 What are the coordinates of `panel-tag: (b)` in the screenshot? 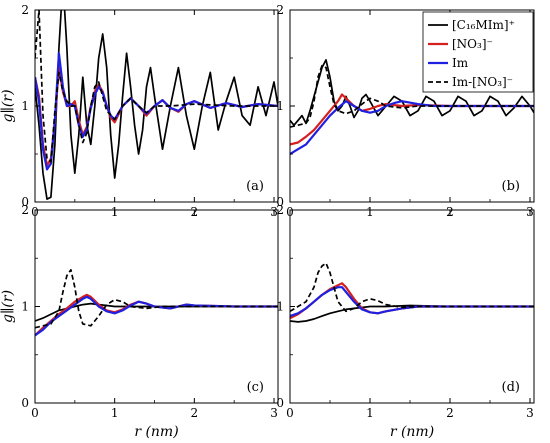 It's located at (511, 186).